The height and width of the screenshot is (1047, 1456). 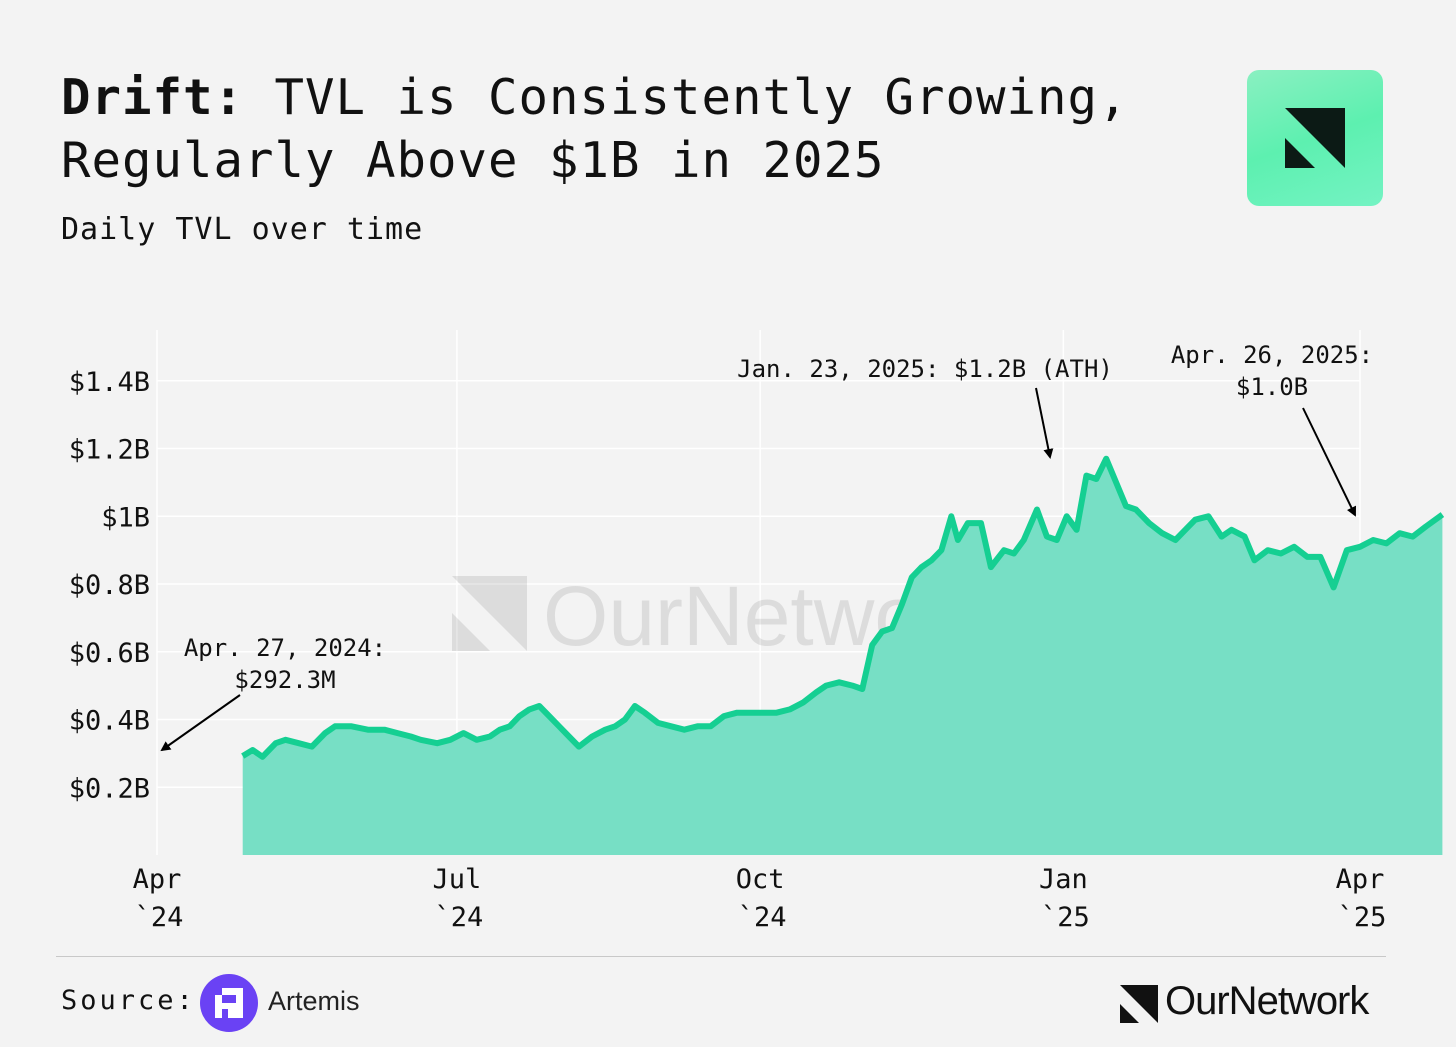 I want to click on ournetwork-logo-icon, so click(x=1315, y=138).